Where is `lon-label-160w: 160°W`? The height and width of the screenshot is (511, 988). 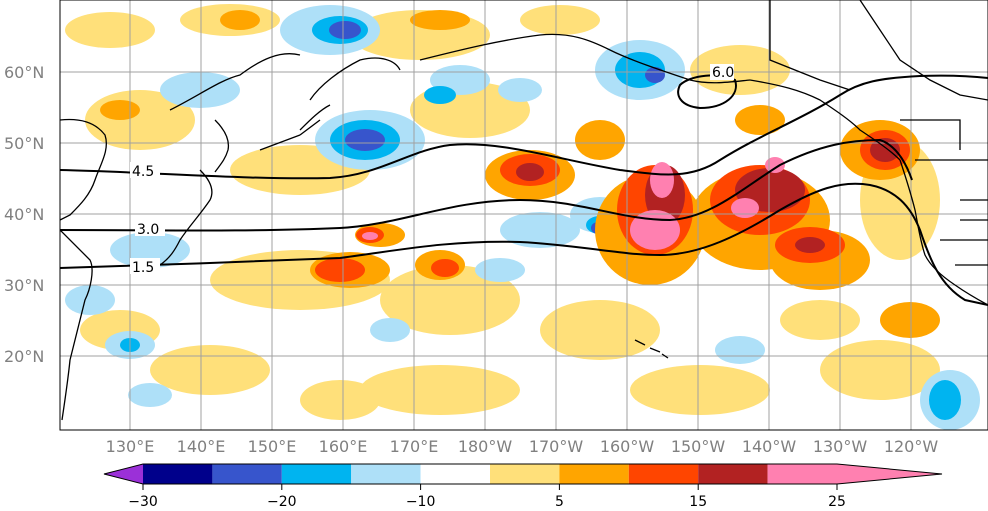 lon-label-160w: 160°W is located at coordinates (627, 446).